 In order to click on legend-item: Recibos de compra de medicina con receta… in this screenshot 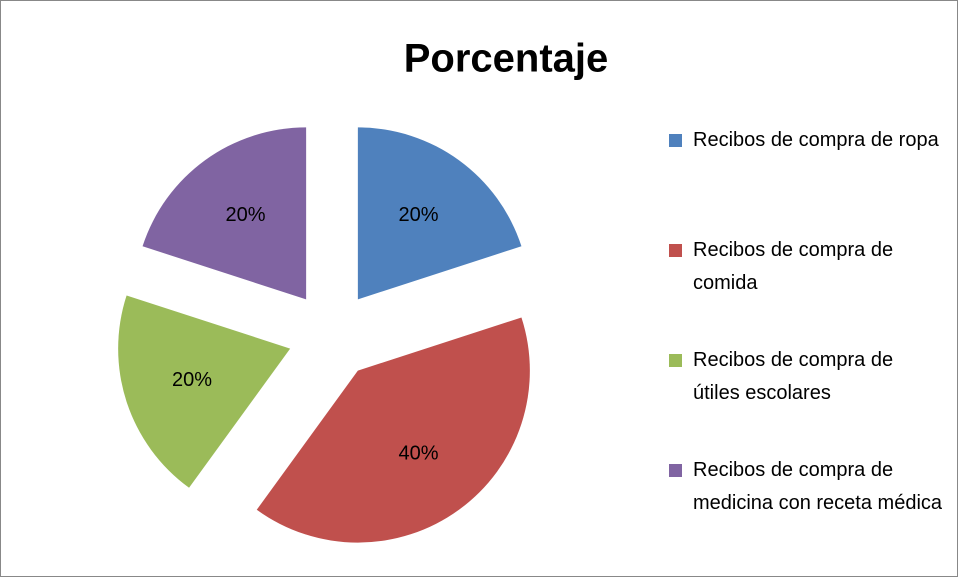, I will do `click(806, 487)`.